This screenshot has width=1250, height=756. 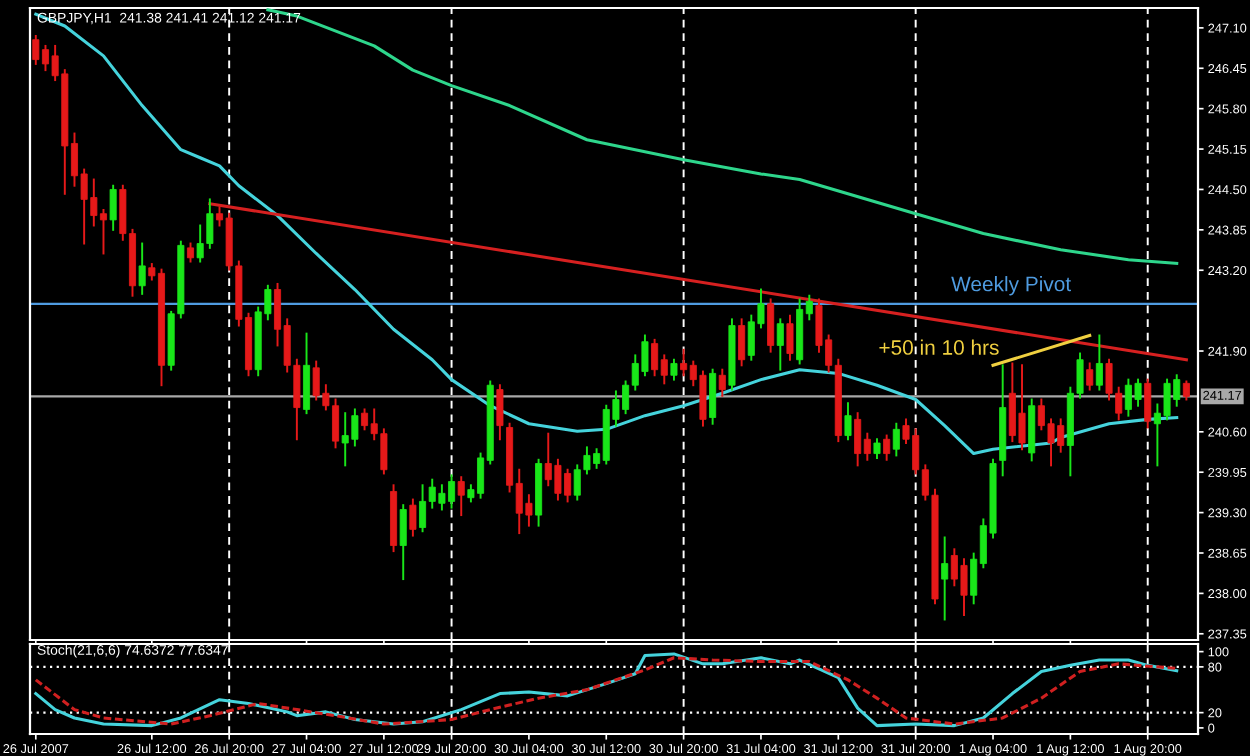 I want to click on annotation: +50 in 10 hrs, so click(x=939, y=347).